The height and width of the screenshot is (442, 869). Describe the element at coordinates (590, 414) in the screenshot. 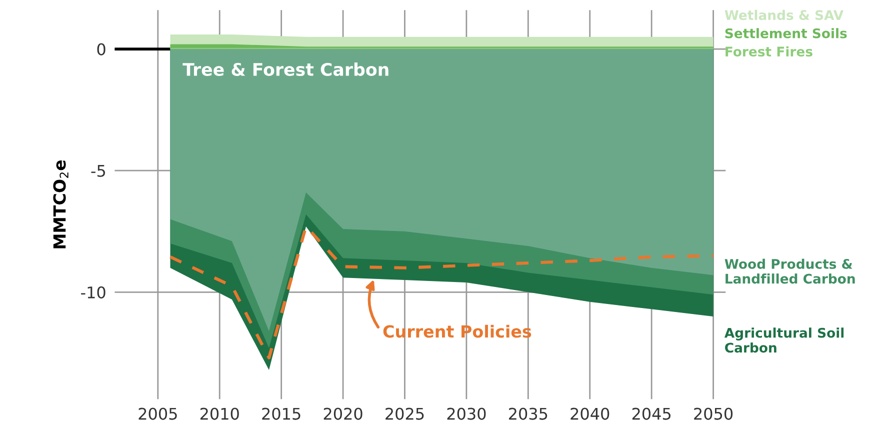

I see `x-tick-label: 2040` at that location.